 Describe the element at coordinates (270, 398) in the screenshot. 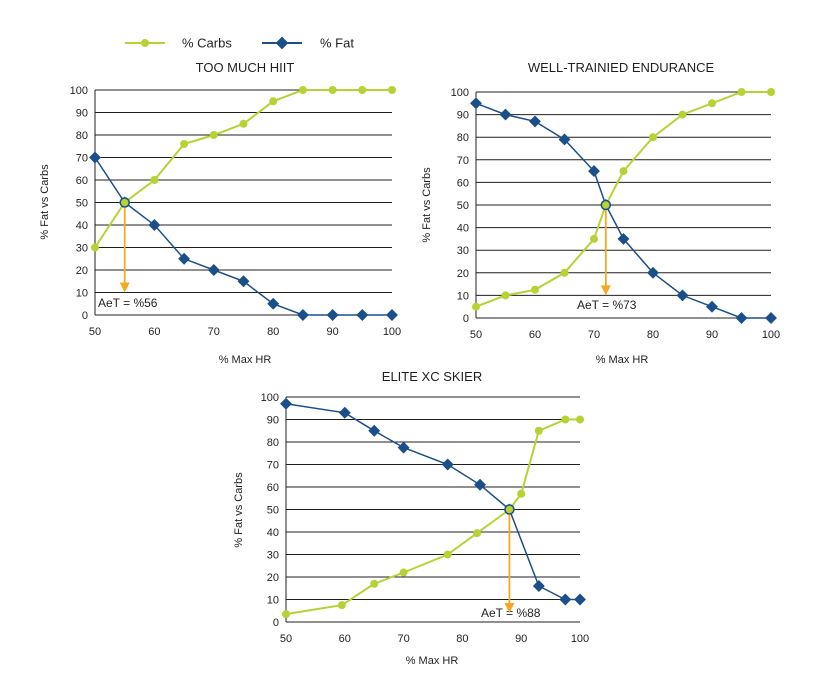

I see `y-tick-label: 100` at that location.